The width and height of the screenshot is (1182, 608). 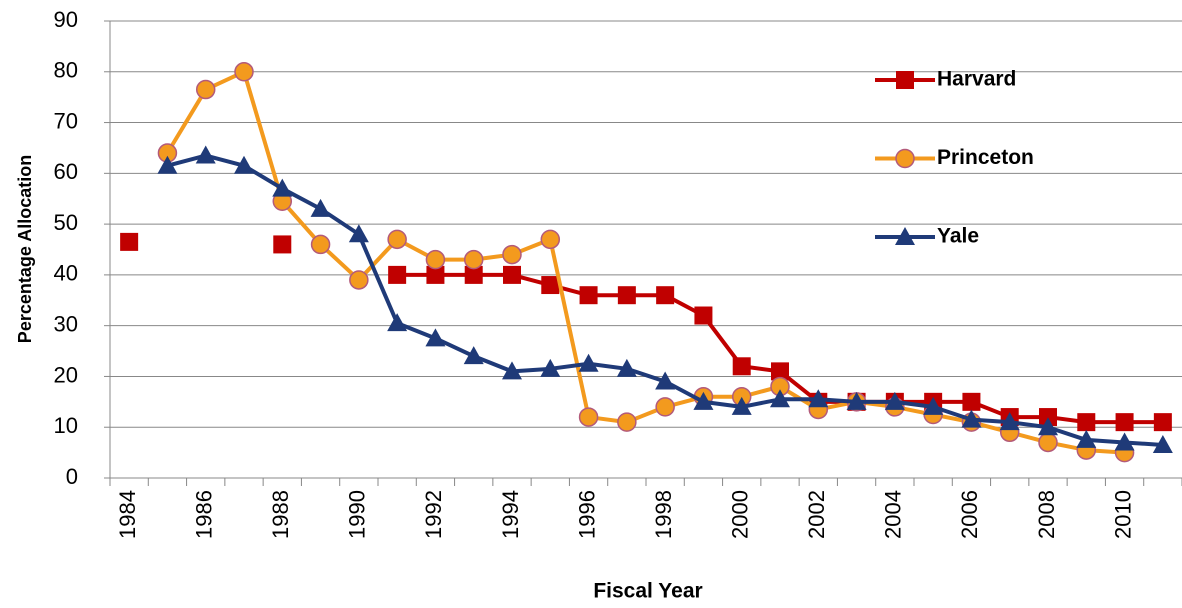 I want to click on x-tick-label: 2002, so click(x=816, y=514).